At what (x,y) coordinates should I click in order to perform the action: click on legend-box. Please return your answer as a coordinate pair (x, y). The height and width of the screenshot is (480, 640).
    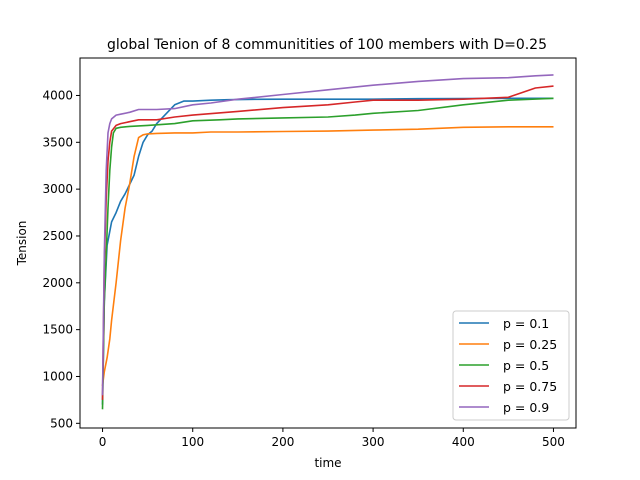
    Looking at the image, I should click on (511, 365).